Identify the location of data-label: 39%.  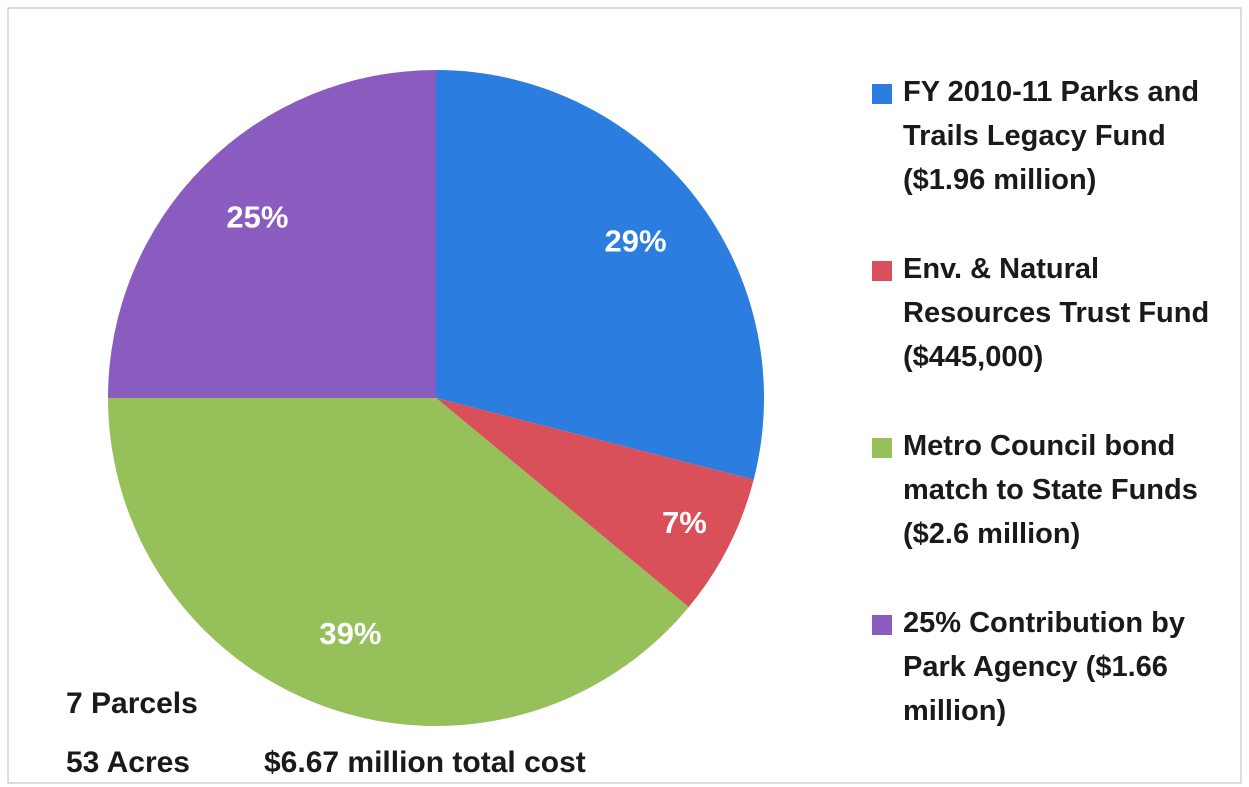
(350, 633).